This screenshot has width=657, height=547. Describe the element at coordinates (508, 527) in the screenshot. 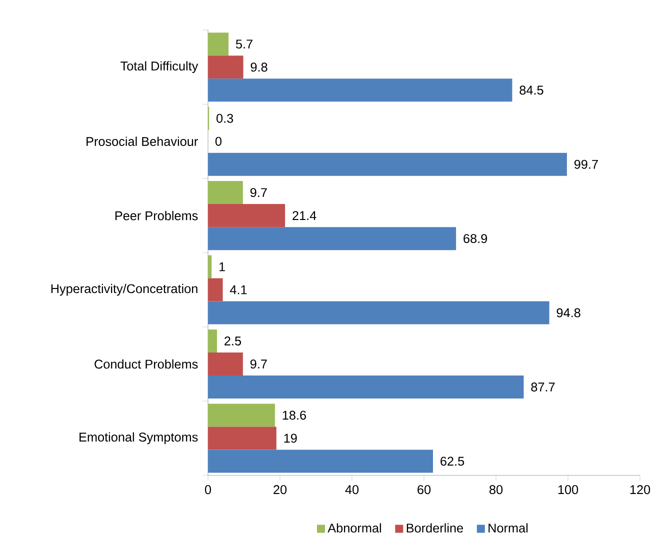

I see `legend-label: Normal` at that location.